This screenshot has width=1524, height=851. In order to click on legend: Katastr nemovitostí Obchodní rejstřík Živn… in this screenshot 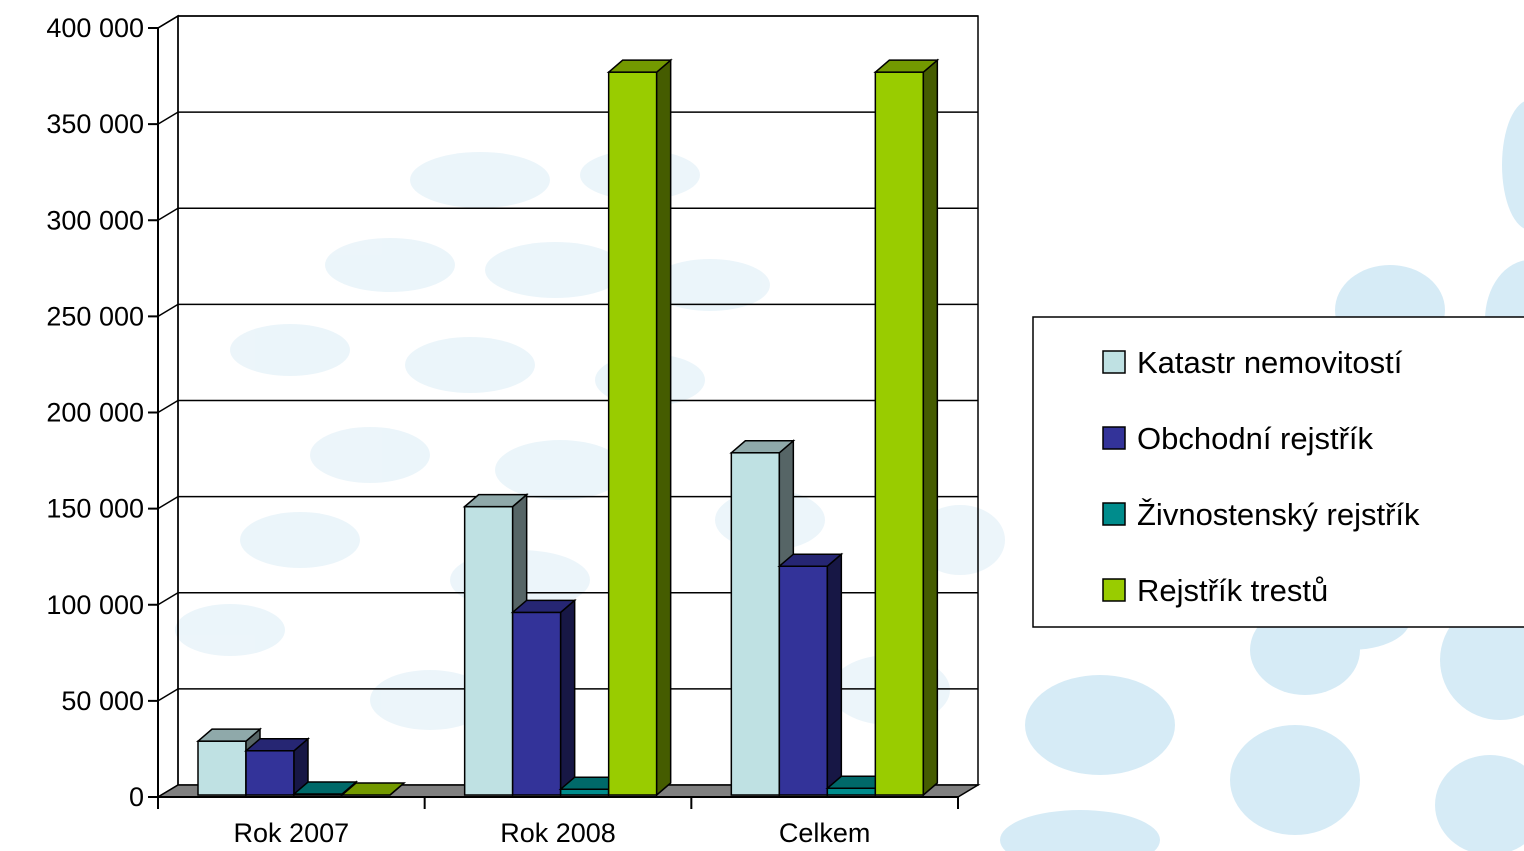, I will do `click(1278, 472)`.